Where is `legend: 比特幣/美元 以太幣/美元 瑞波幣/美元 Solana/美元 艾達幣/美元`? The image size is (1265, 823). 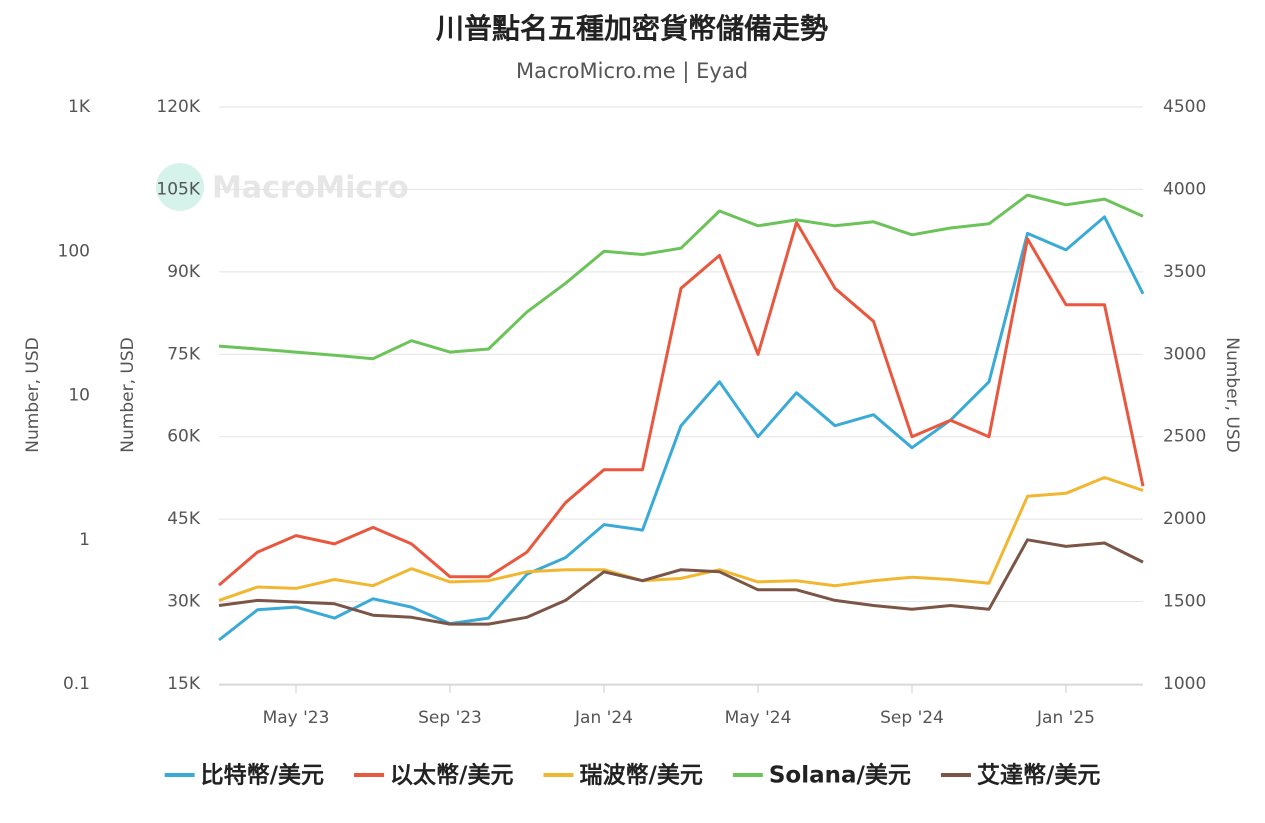 legend: 比特幣/美元 以太幣/美元 瑞波幣/美元 Solana/美元 艾達幣/美元 is located at coordinates (632, 775).